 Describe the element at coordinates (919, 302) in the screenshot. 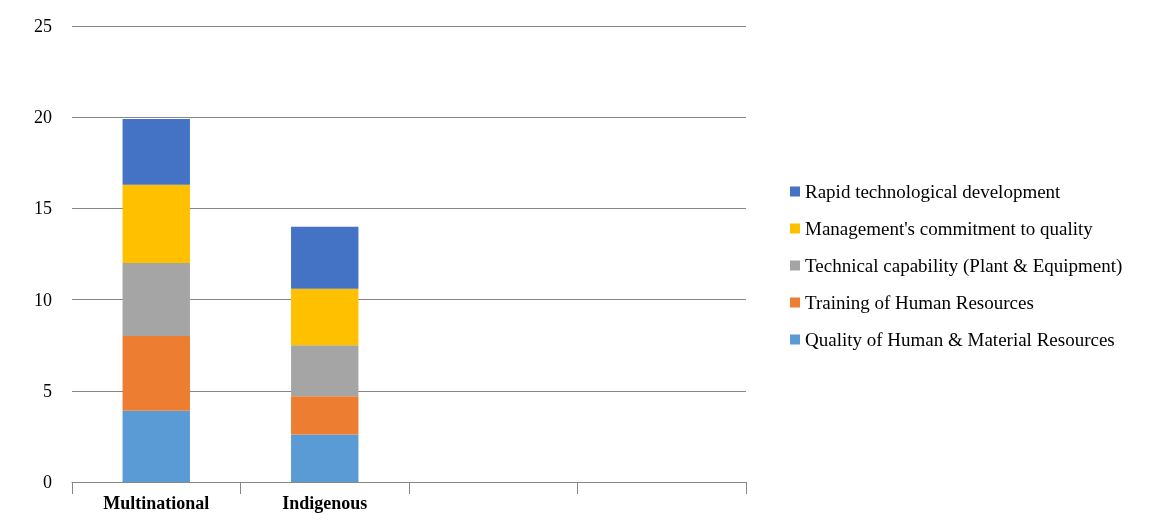

I see `legend-label: Training of Human Resources` at that location.